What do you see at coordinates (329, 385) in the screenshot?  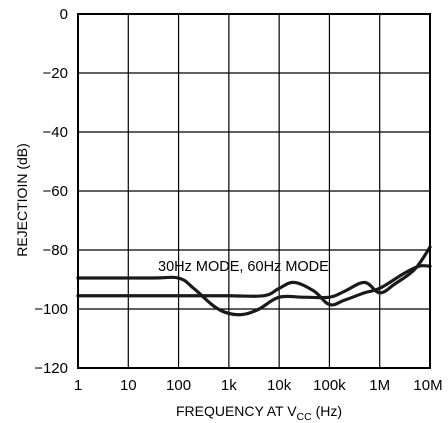 I see `x-tick-label: 100k` at bounding box center [329, 385].